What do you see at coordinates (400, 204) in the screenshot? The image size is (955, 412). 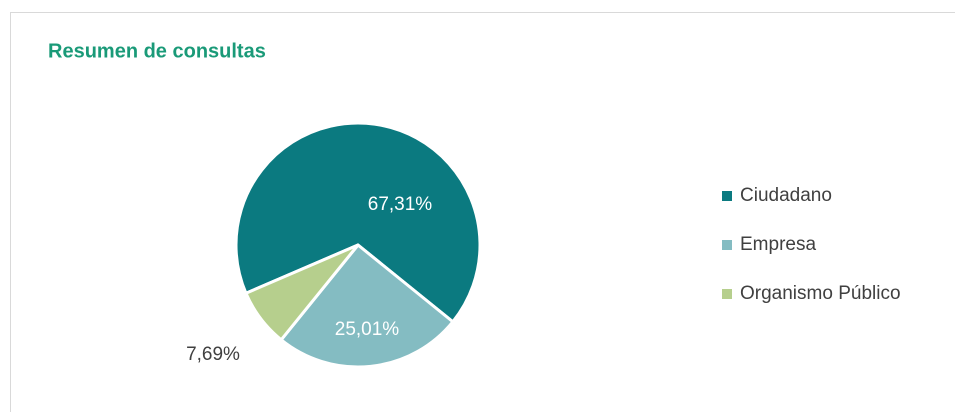 I see `data-label: 67,31%` at bounding box center [400, 204].